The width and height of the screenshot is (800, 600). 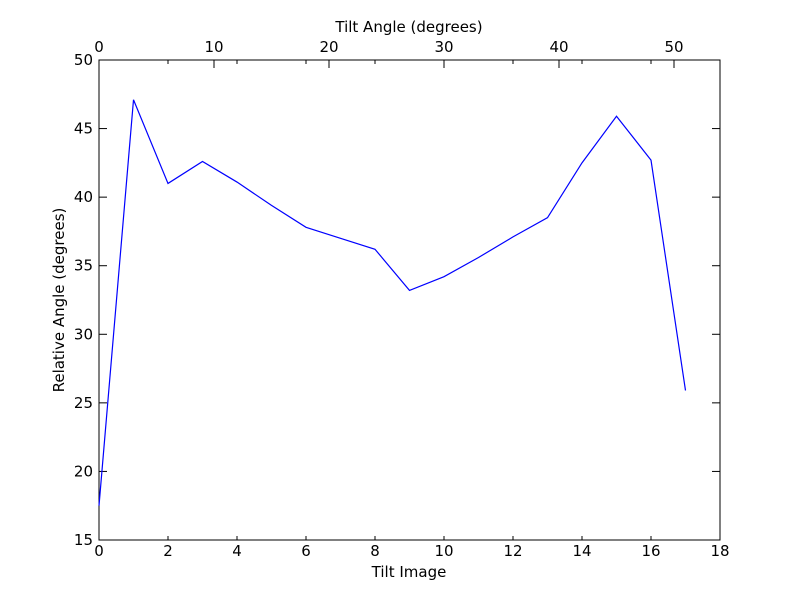 I want to click on y-tick-label: 50, so click(x=83, y=60).